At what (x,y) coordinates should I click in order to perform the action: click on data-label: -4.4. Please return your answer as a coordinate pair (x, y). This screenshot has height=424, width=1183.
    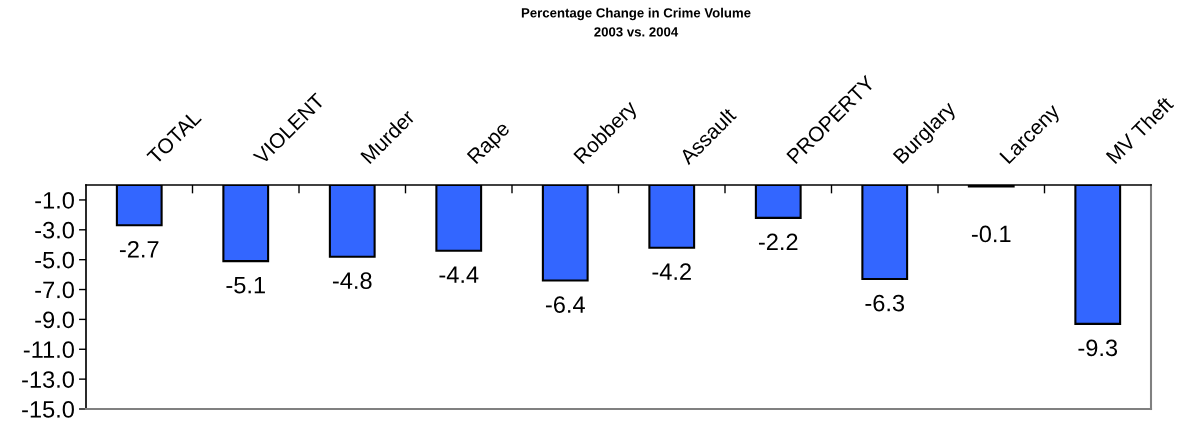
    Looking at the image, I should click on (459, 274).